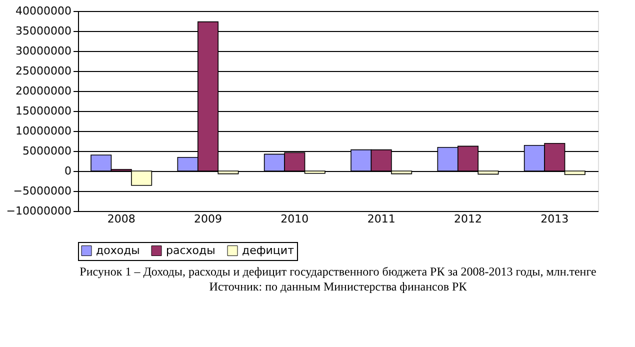 The width and height of the screenshot is (635, 347). What do you see at coordinates (268, 250) in the screenshot?
I see `legend-label: дефицит` at bounding box center [268, 250].